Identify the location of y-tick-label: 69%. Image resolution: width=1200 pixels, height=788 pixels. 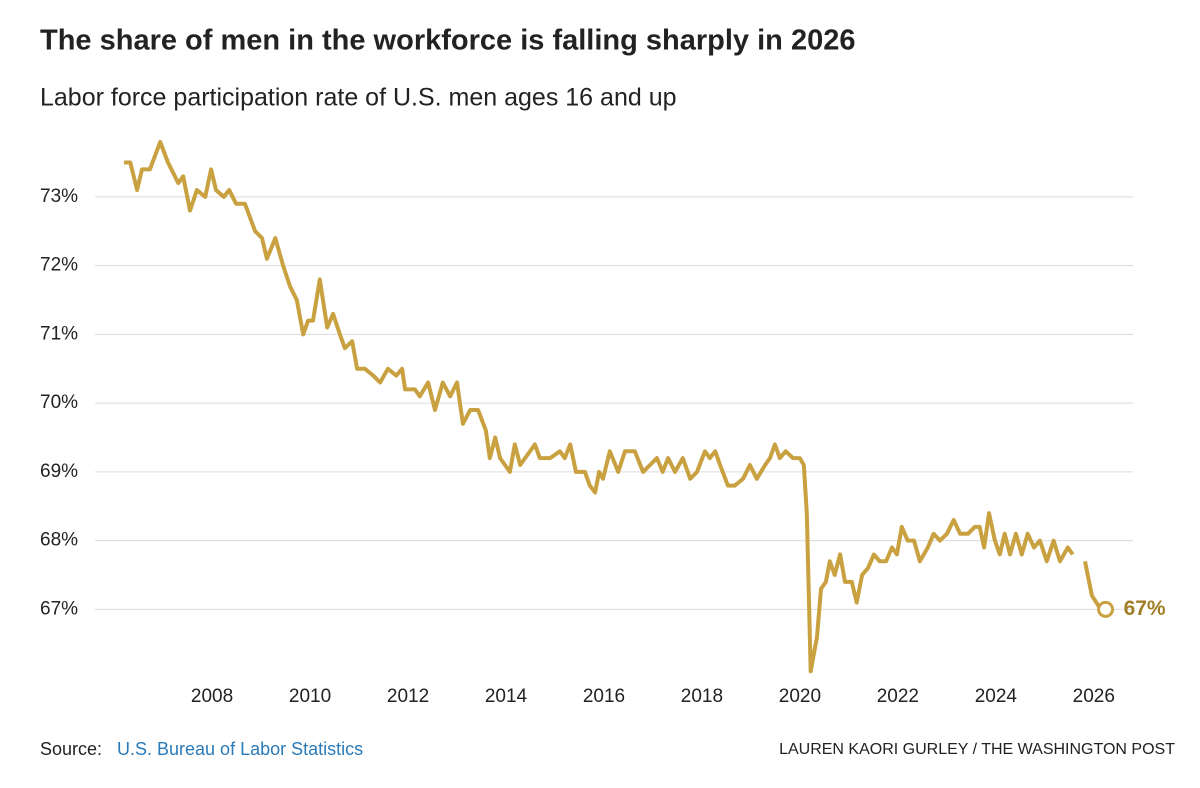
(59, 471).